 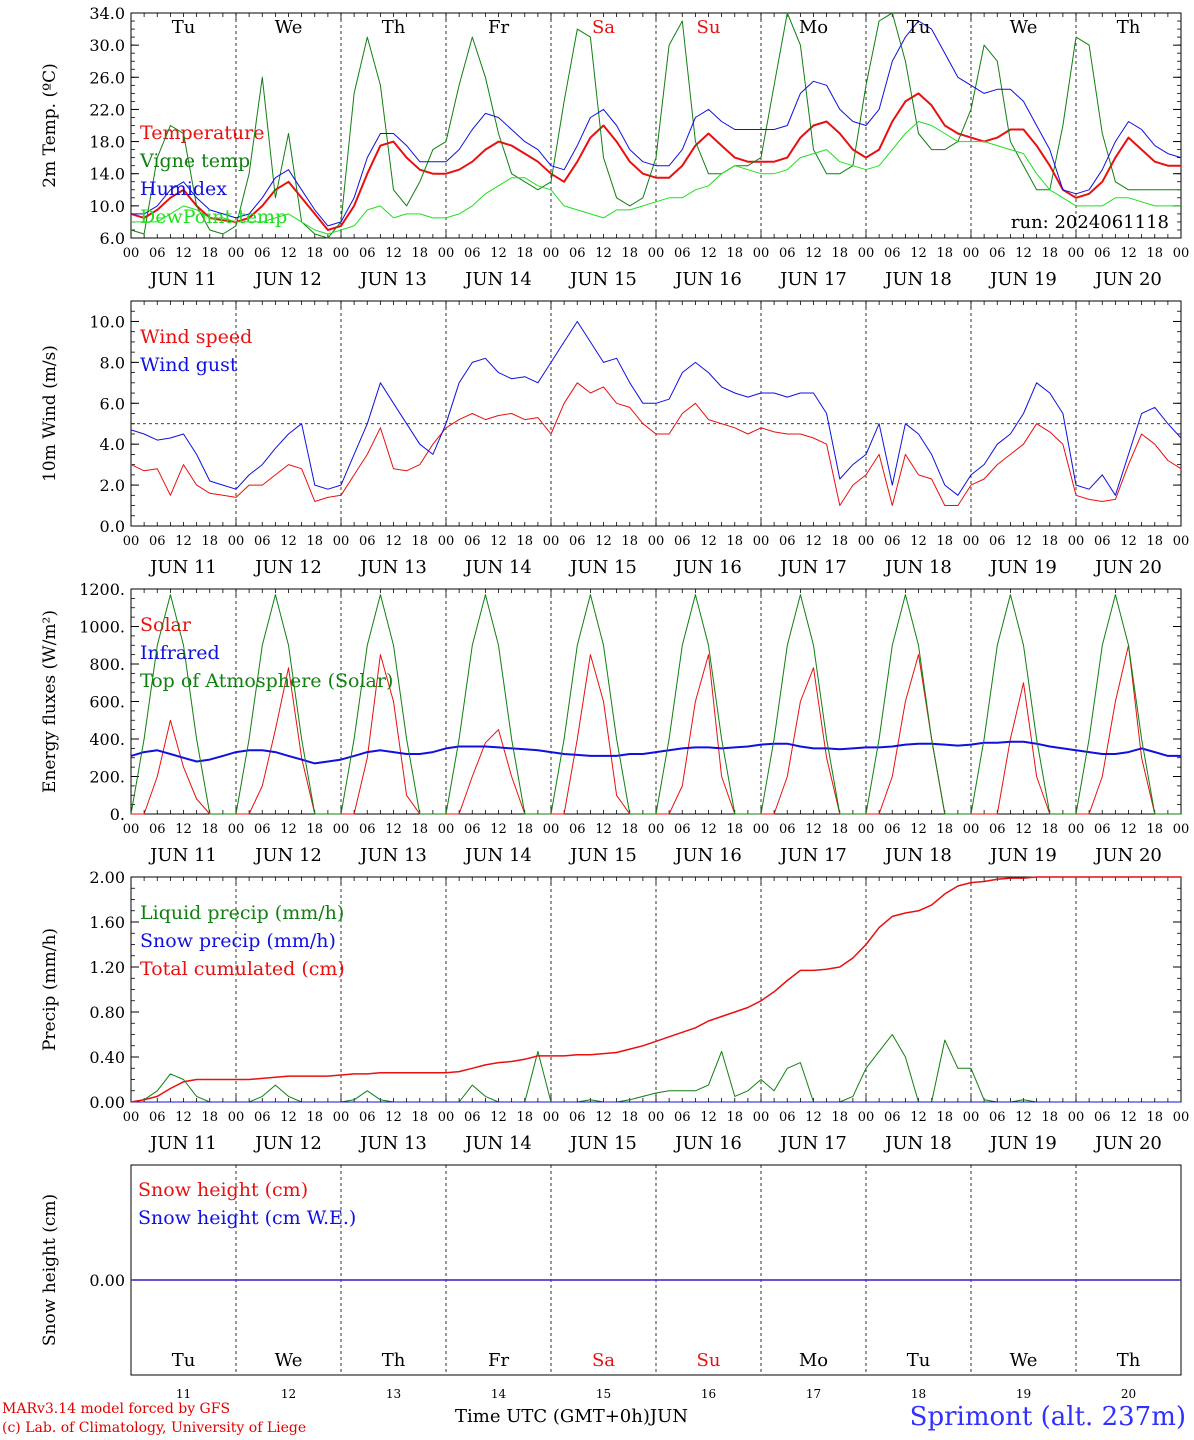 What do you see at coordinates (183, 1394) in the screenshot?
I see `day-number-label: 11` at bounding box center [183, 1394].